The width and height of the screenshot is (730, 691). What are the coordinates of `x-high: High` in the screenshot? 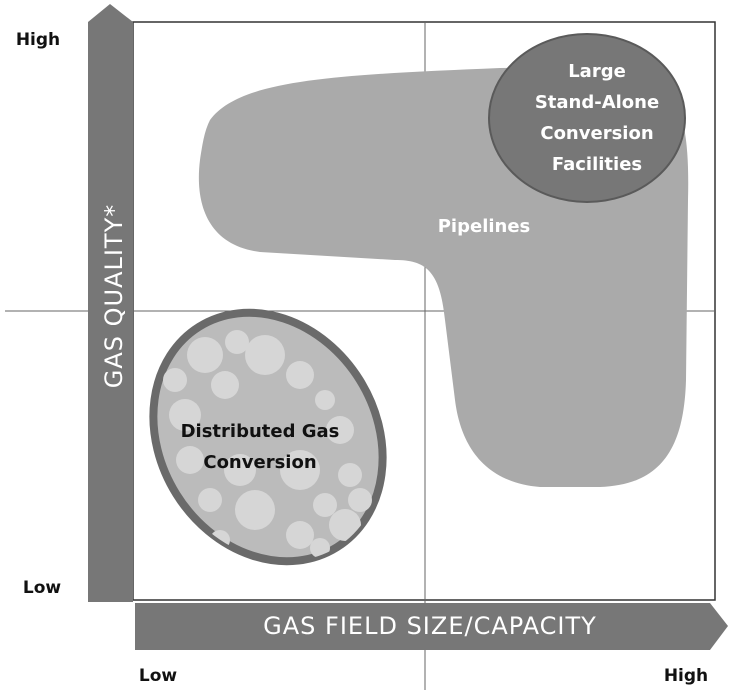 It's located at (686, 676).